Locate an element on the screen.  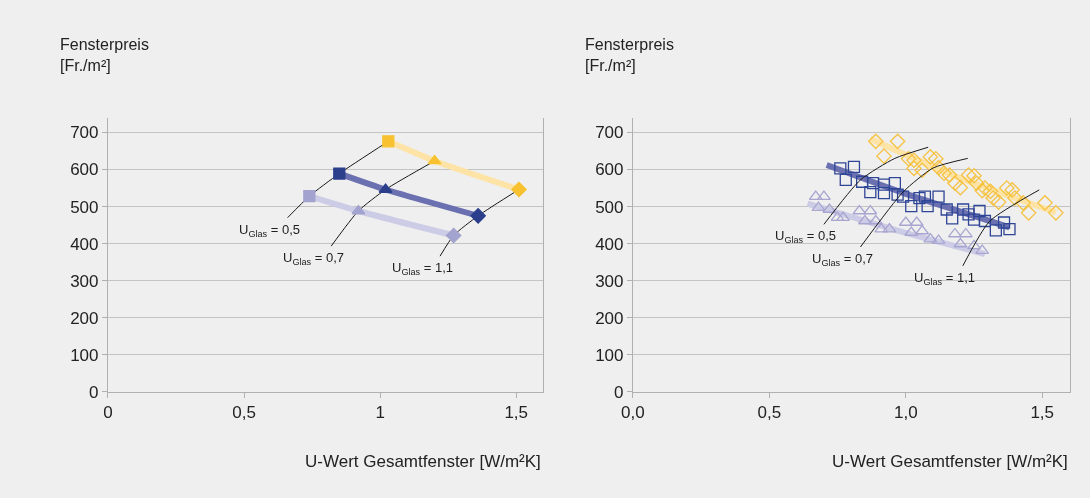
x-tick-label: 0 is located at coordinates (108, 413).